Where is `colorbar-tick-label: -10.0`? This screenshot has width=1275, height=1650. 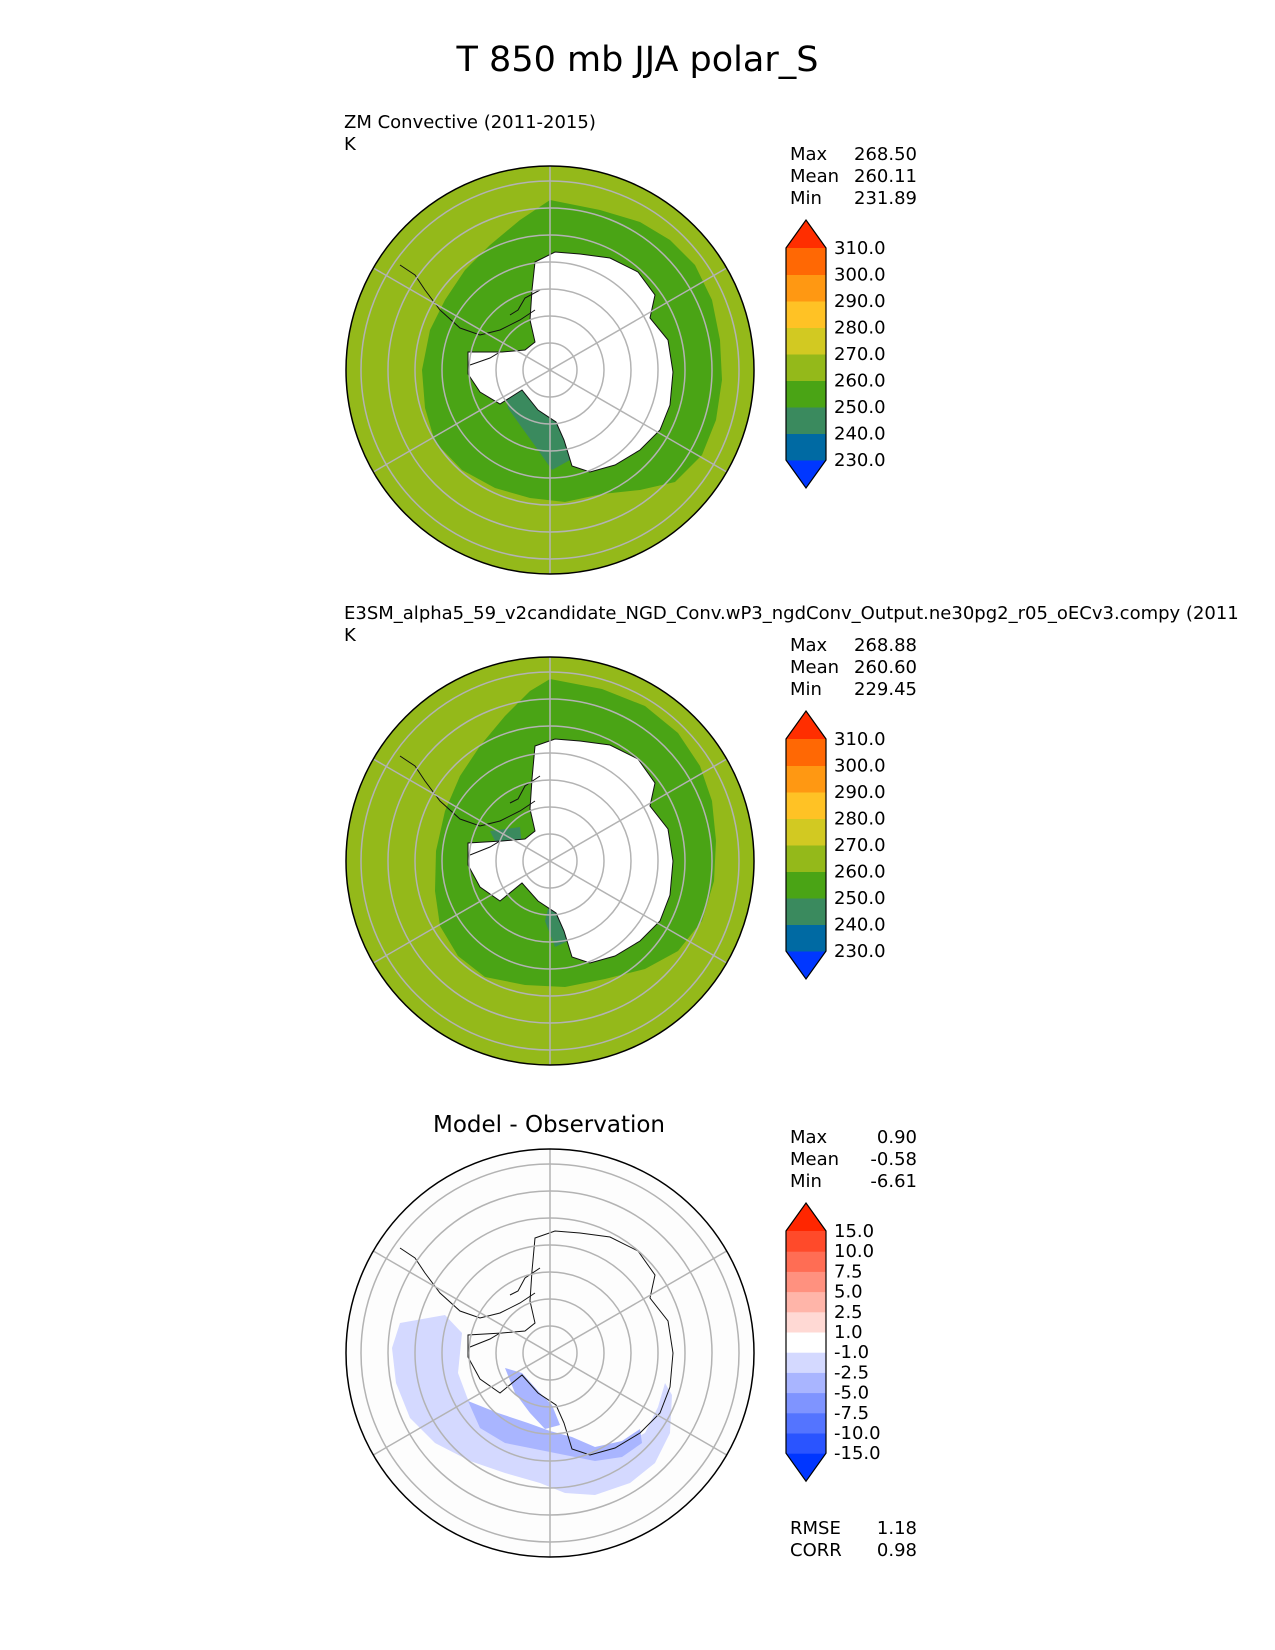 colorbar-tick-label: -10.0 is located at coordinates (857, 1433).